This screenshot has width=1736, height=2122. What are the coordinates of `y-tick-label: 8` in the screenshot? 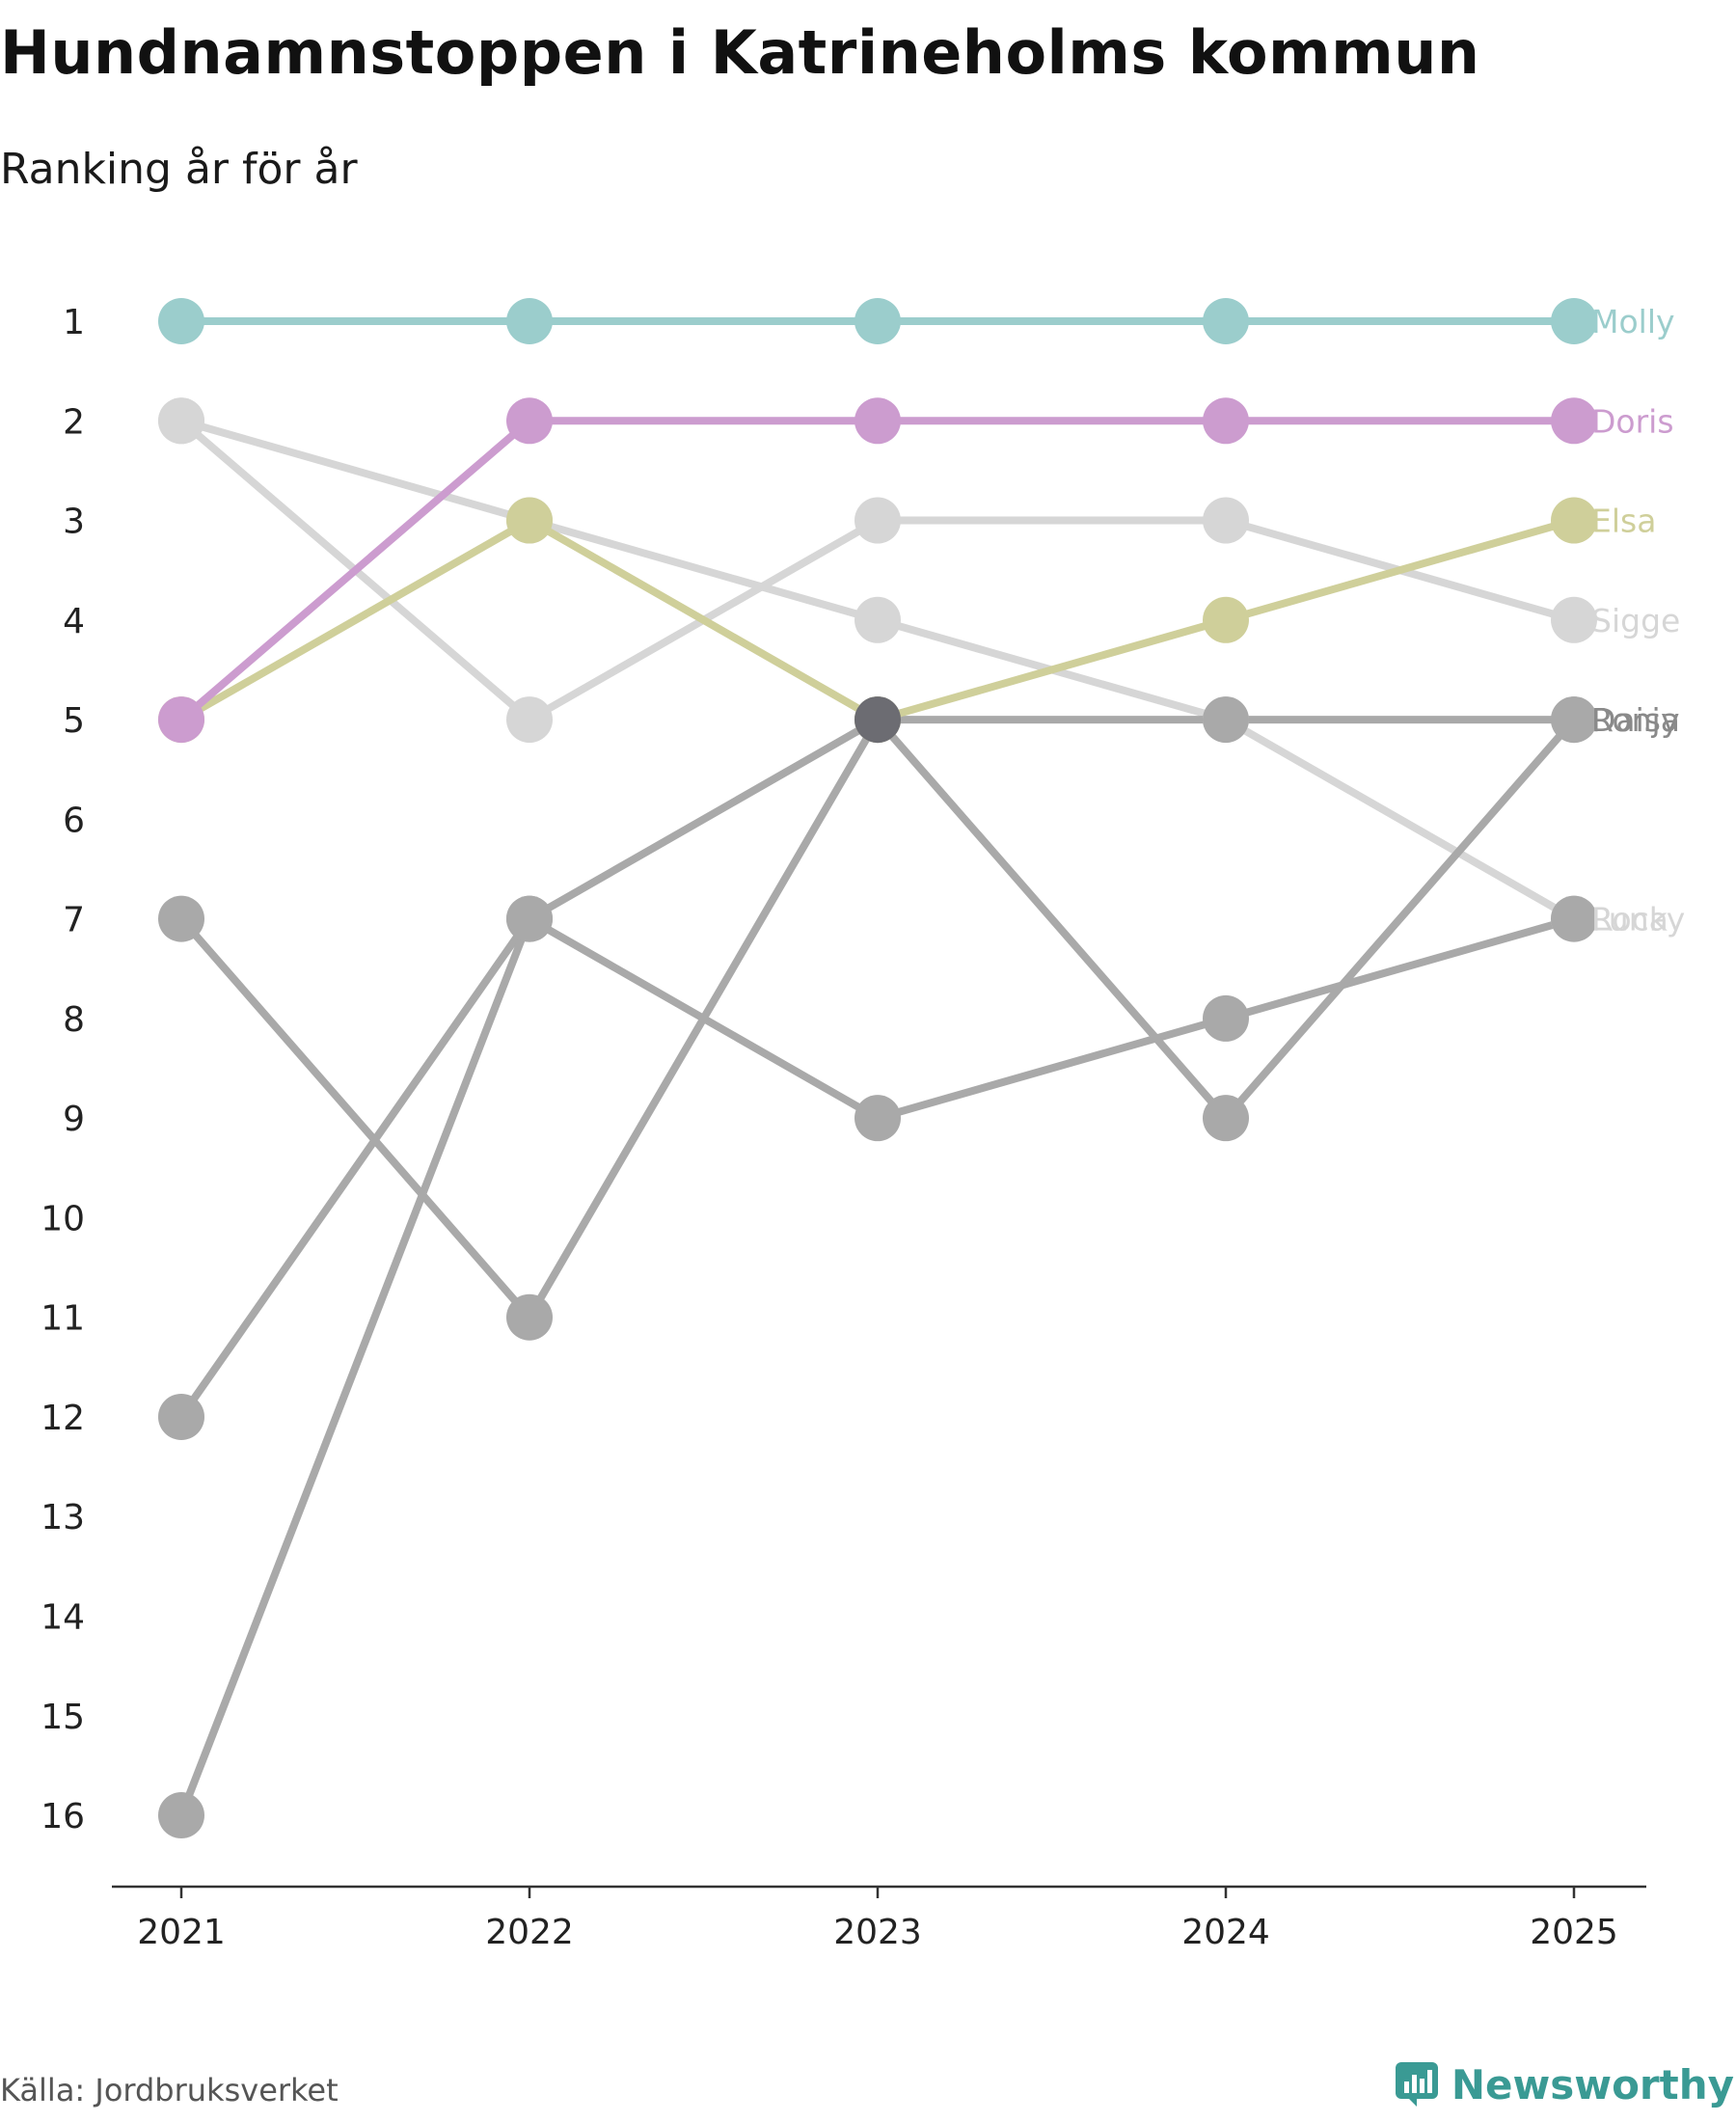 It's located at (74, 1020).